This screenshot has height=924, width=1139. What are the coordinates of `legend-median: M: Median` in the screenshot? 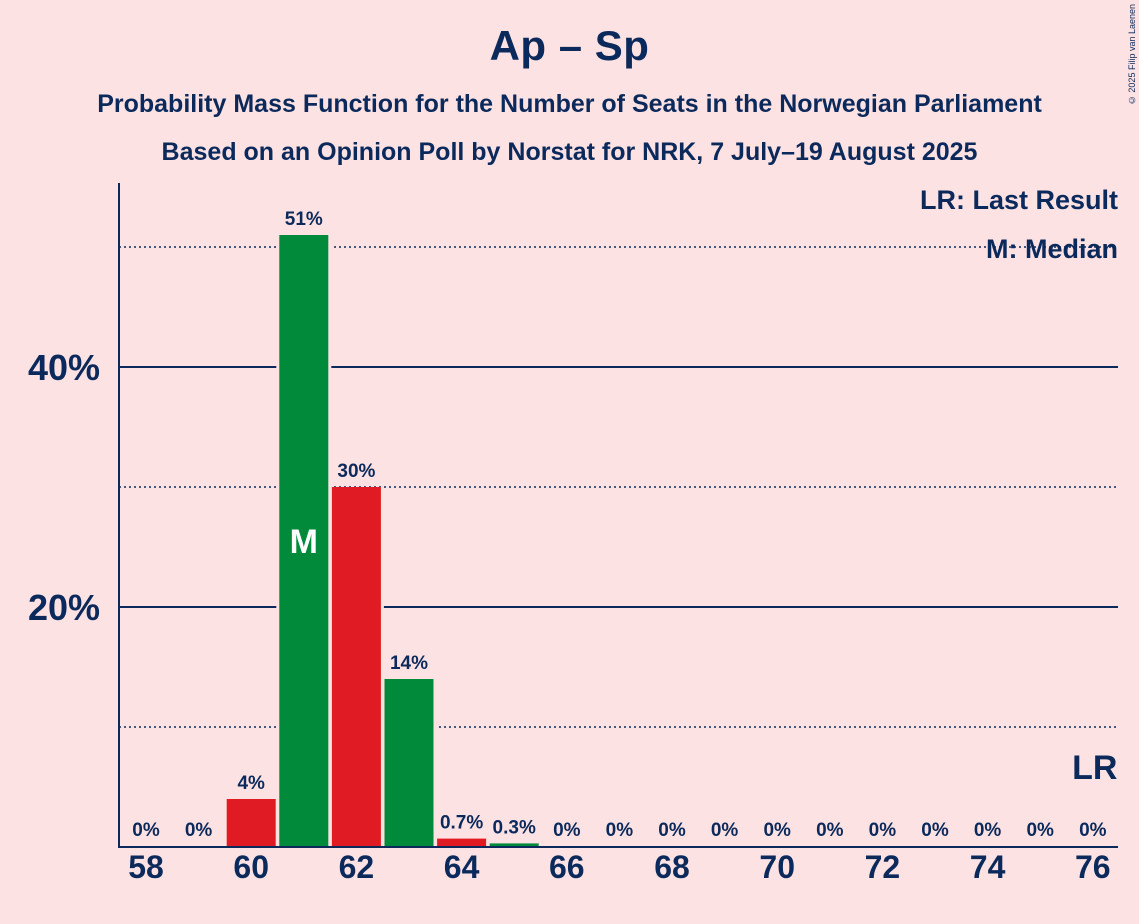 It's located at (1052, 249).